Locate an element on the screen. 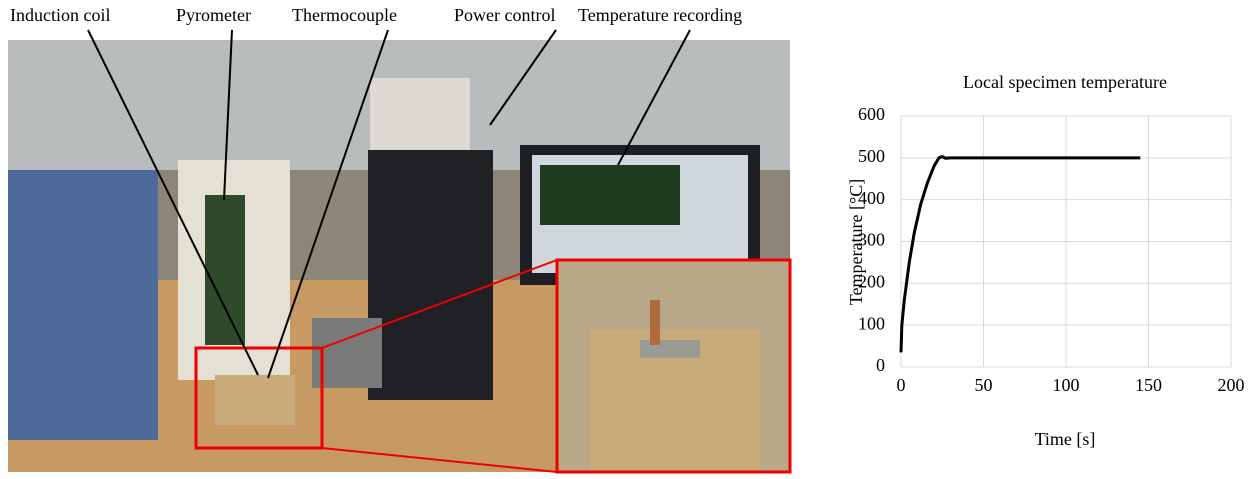 The height and width of the screenshot is (479, 1258). photo-label: Thermocouple is located at coordinates (344, 15).